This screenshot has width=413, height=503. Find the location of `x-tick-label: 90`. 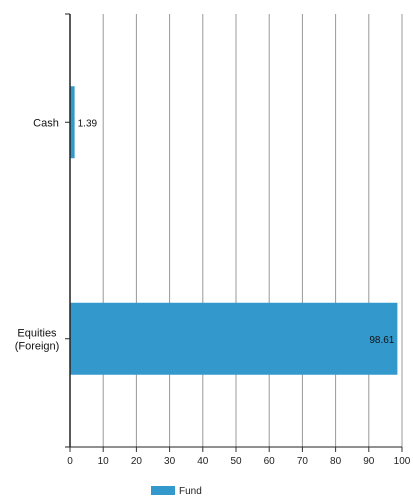

x-tick-label: 90 is located at coordinates (369, 461).